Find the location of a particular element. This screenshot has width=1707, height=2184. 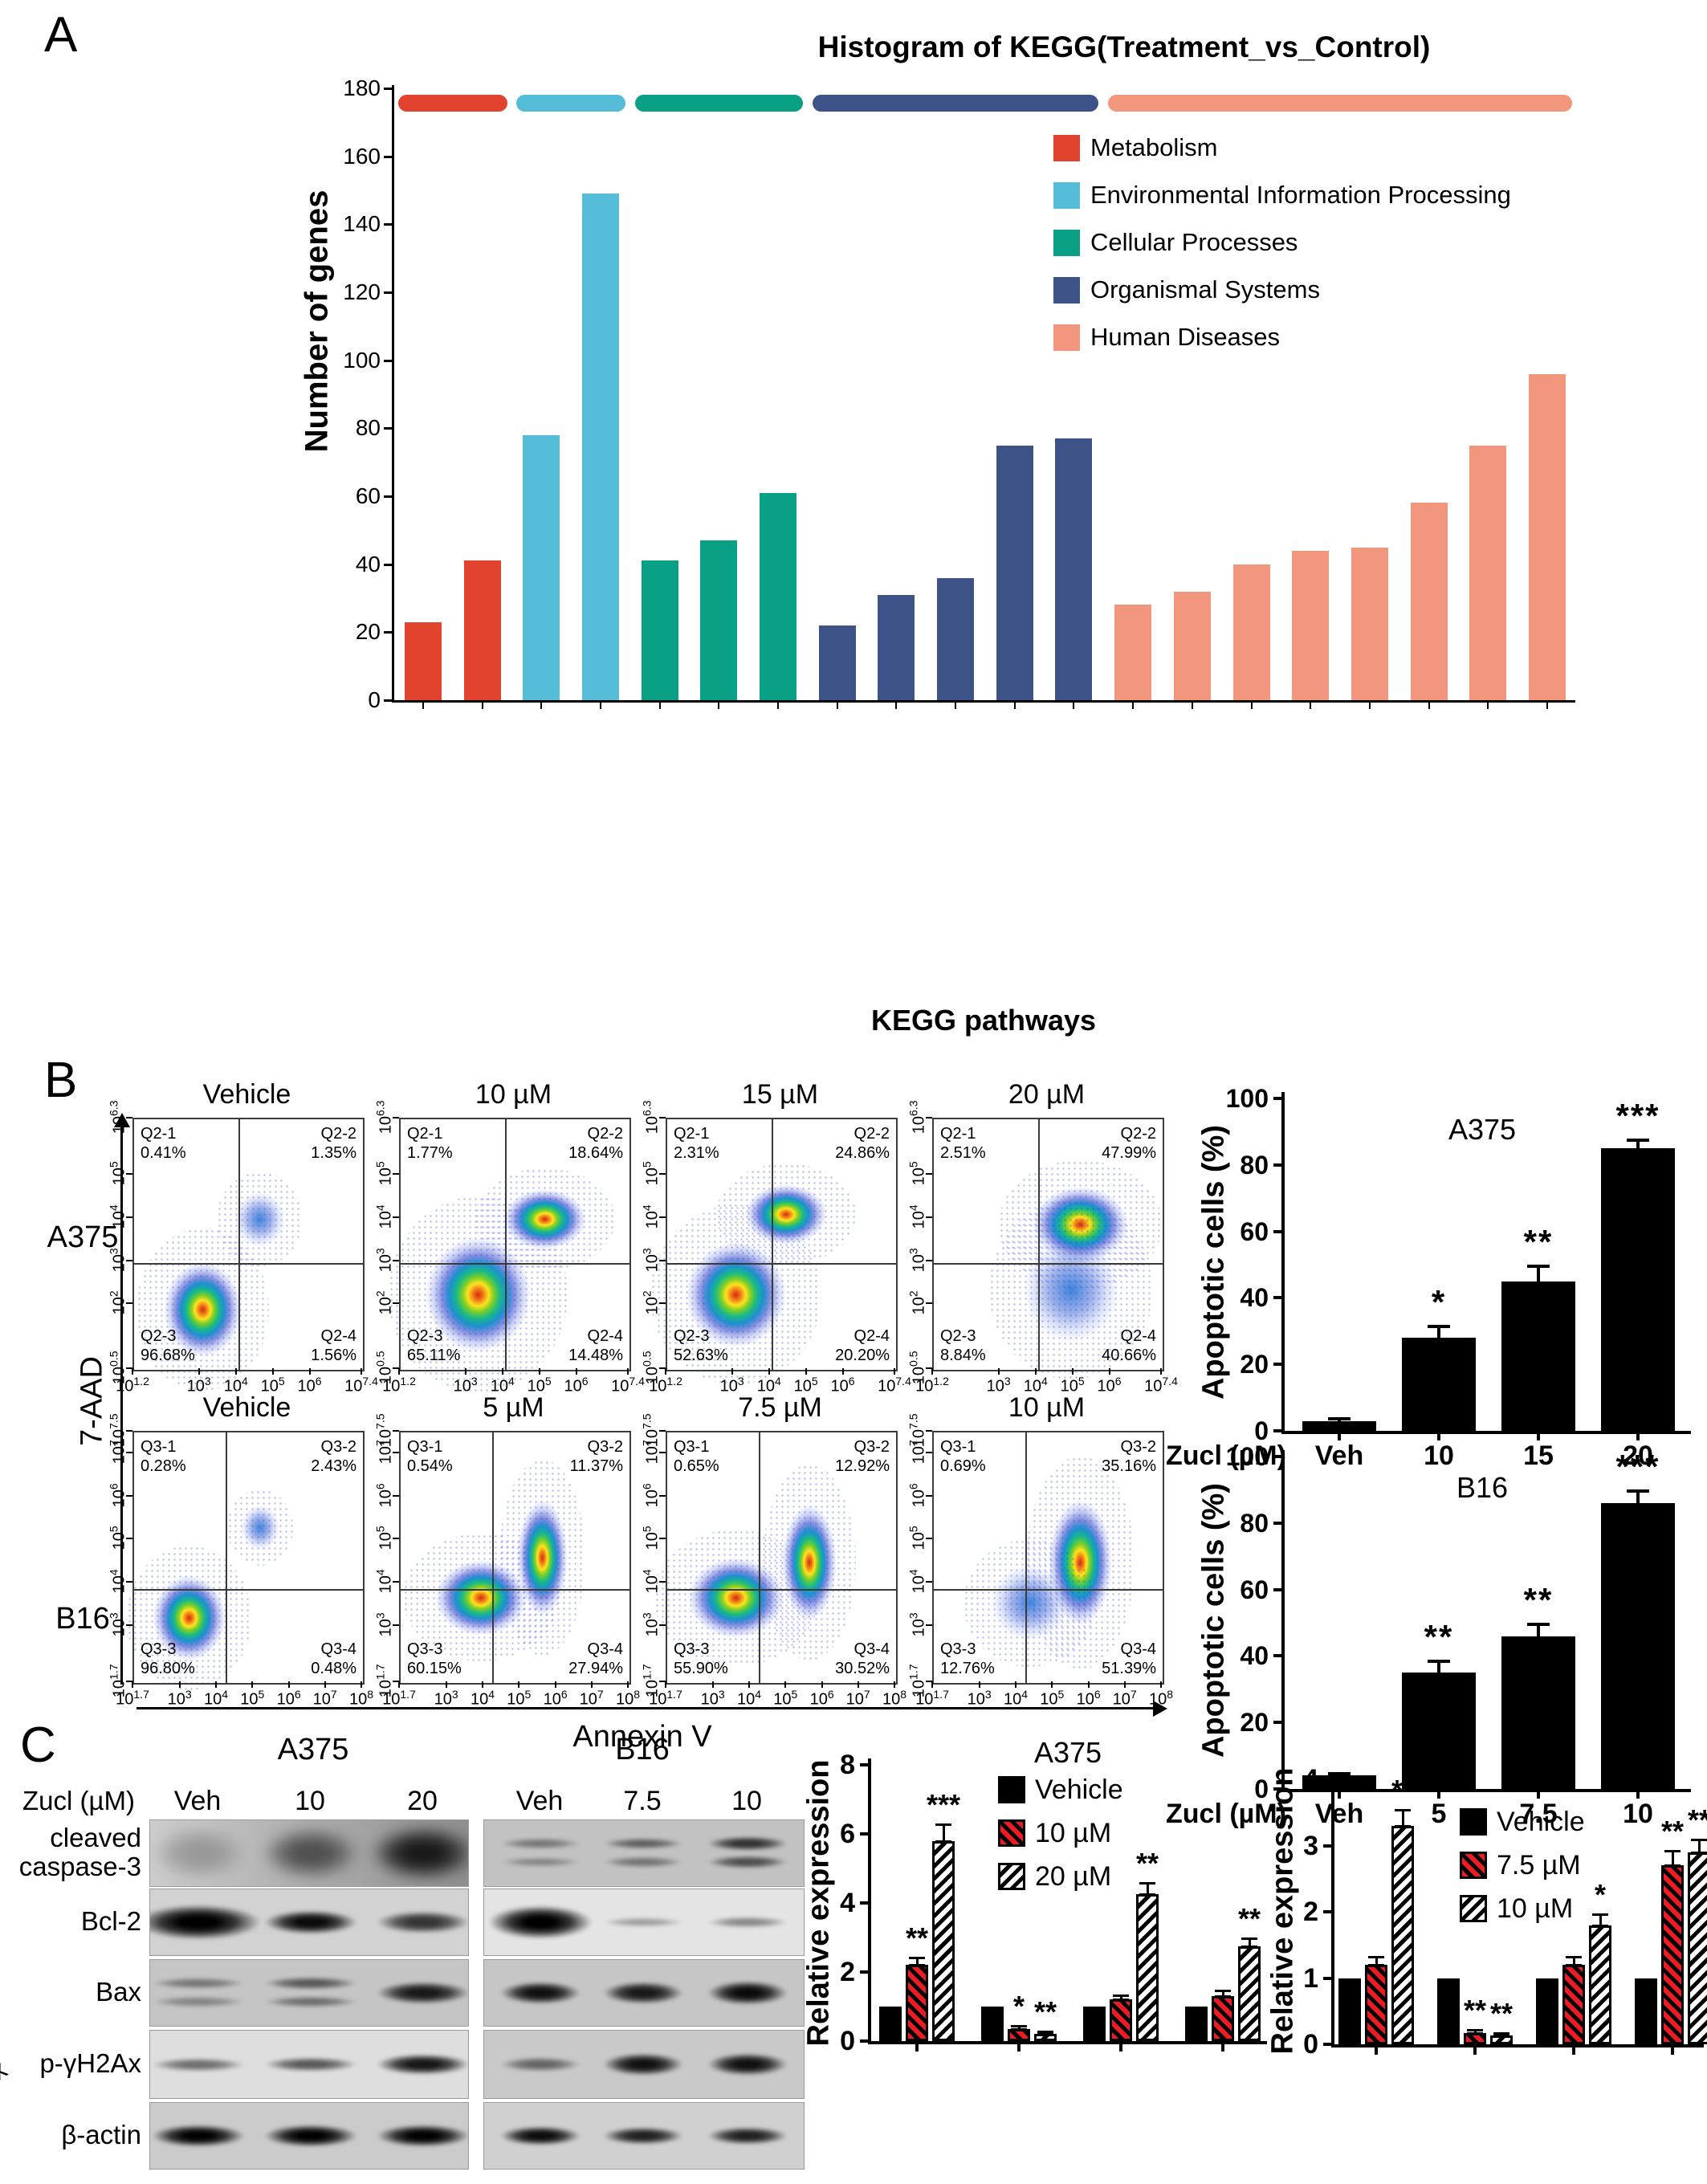

blot-dose-label: Zucl (µM) is located at coordinates (78, 1800).